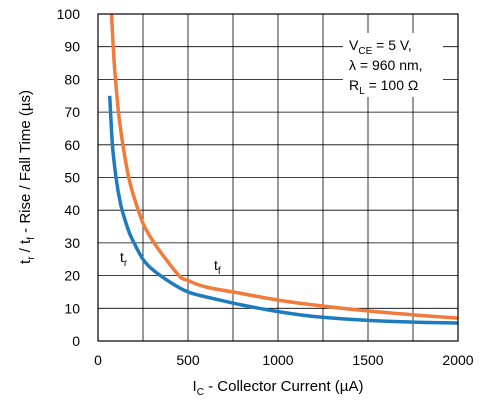  I want to click on x-tick-labels: 0 500 1000 1500 2000, so click(284, 360).